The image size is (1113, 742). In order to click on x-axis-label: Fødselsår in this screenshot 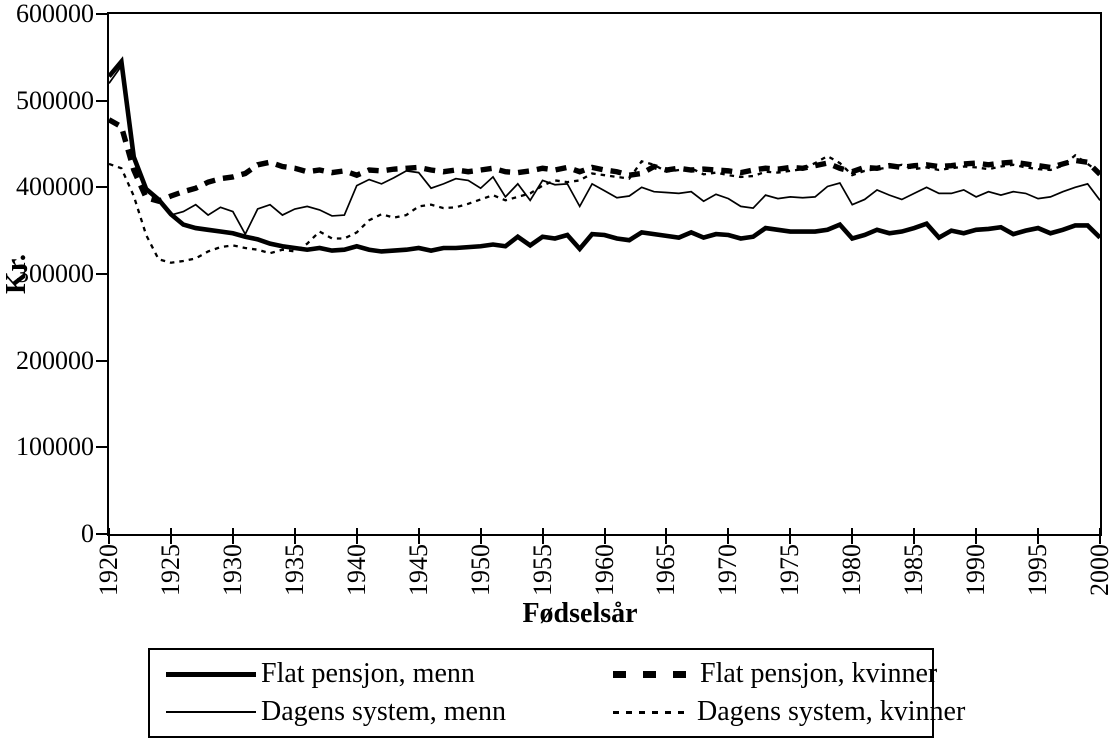, I will do `click(580, 613)`.